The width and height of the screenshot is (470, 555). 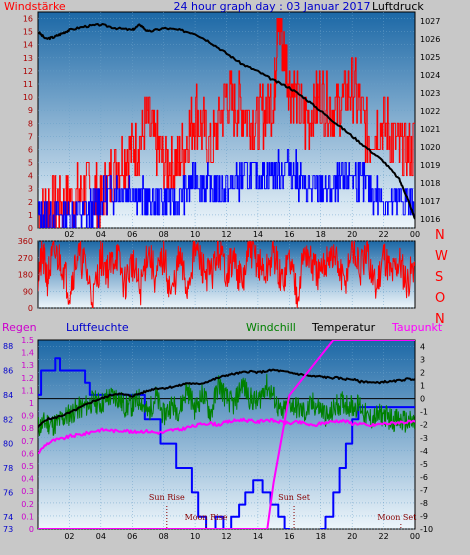 I want to click on temp-tick-2: 2, so click(x=422, y=373).